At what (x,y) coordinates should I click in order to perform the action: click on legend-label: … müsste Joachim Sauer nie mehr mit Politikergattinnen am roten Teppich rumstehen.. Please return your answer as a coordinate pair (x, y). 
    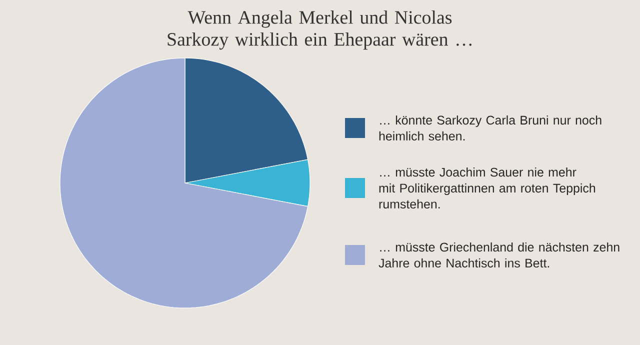
    Looking at the image, I should click on (487, 188).